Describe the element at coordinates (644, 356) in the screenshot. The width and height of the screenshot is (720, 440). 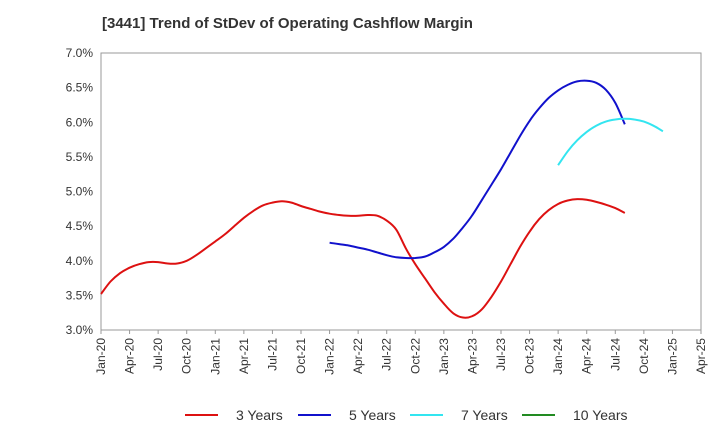
I see `x-tick-label: Oct-24` at that location.